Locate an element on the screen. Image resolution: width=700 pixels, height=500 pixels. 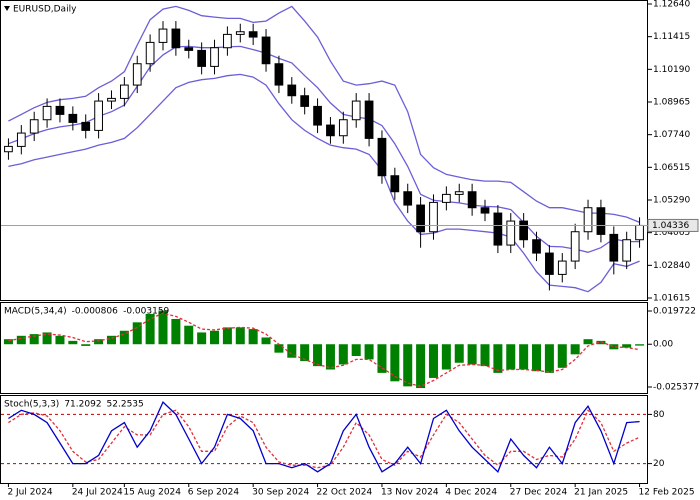
y-tick-label: 20 is located at coordinates (659, 464).